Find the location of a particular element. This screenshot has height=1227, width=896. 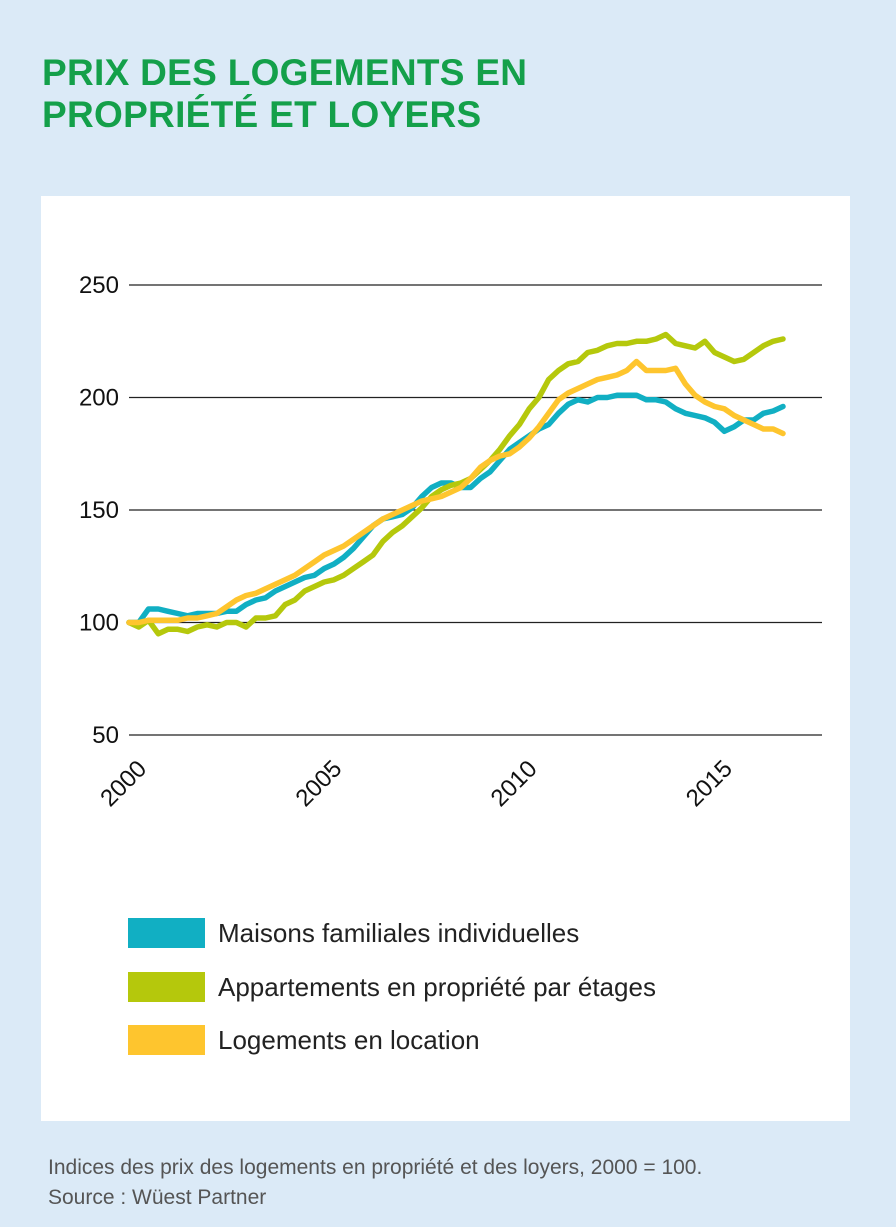

x-tick-label: 2010 is located at coordinates (514, 783).